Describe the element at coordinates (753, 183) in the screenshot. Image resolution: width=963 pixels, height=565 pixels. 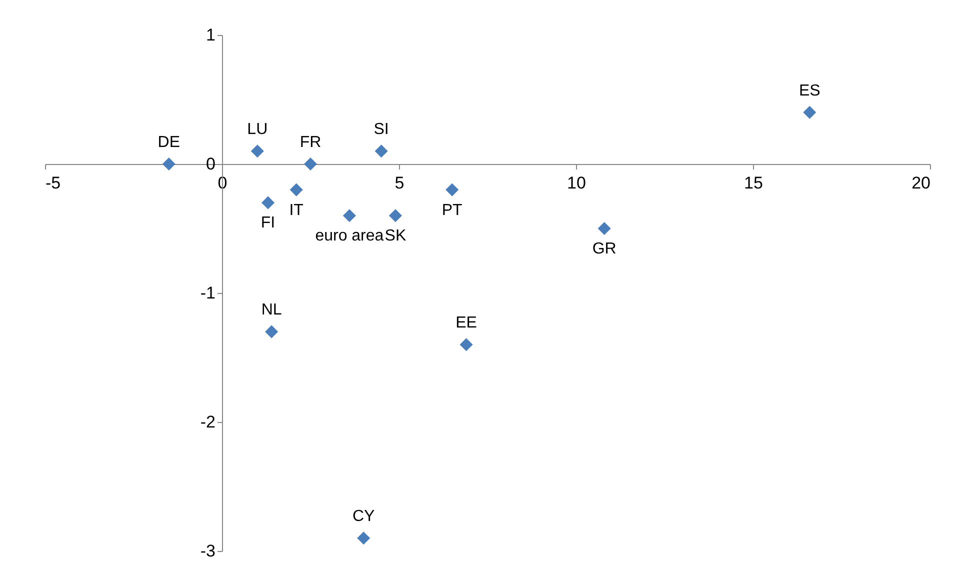
I see `x-tick-label: 15` at that location.